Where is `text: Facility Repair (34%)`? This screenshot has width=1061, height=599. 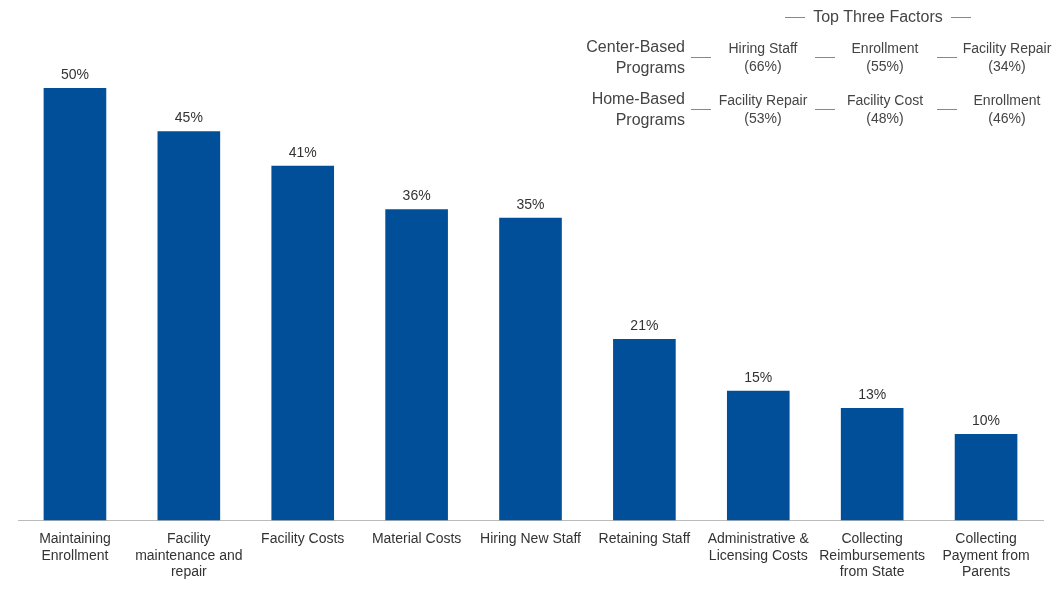 text: Facility Repair (34%) is located at coordinates (1007, 57).